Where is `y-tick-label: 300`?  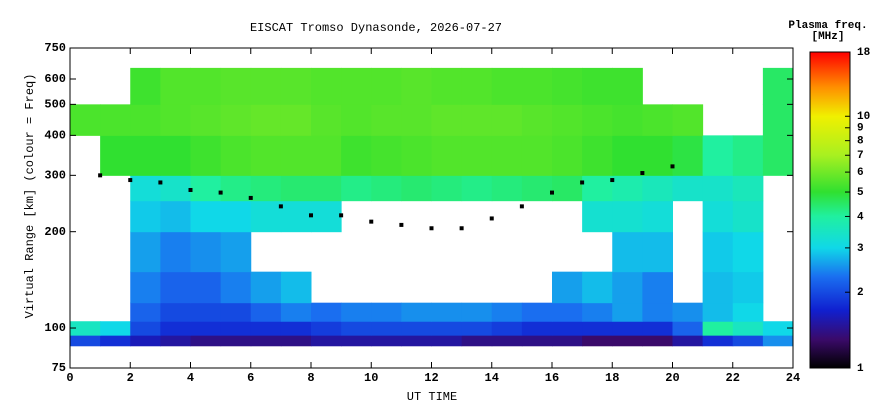
y-tick-label: 300 is located at coordinates (55, 176).